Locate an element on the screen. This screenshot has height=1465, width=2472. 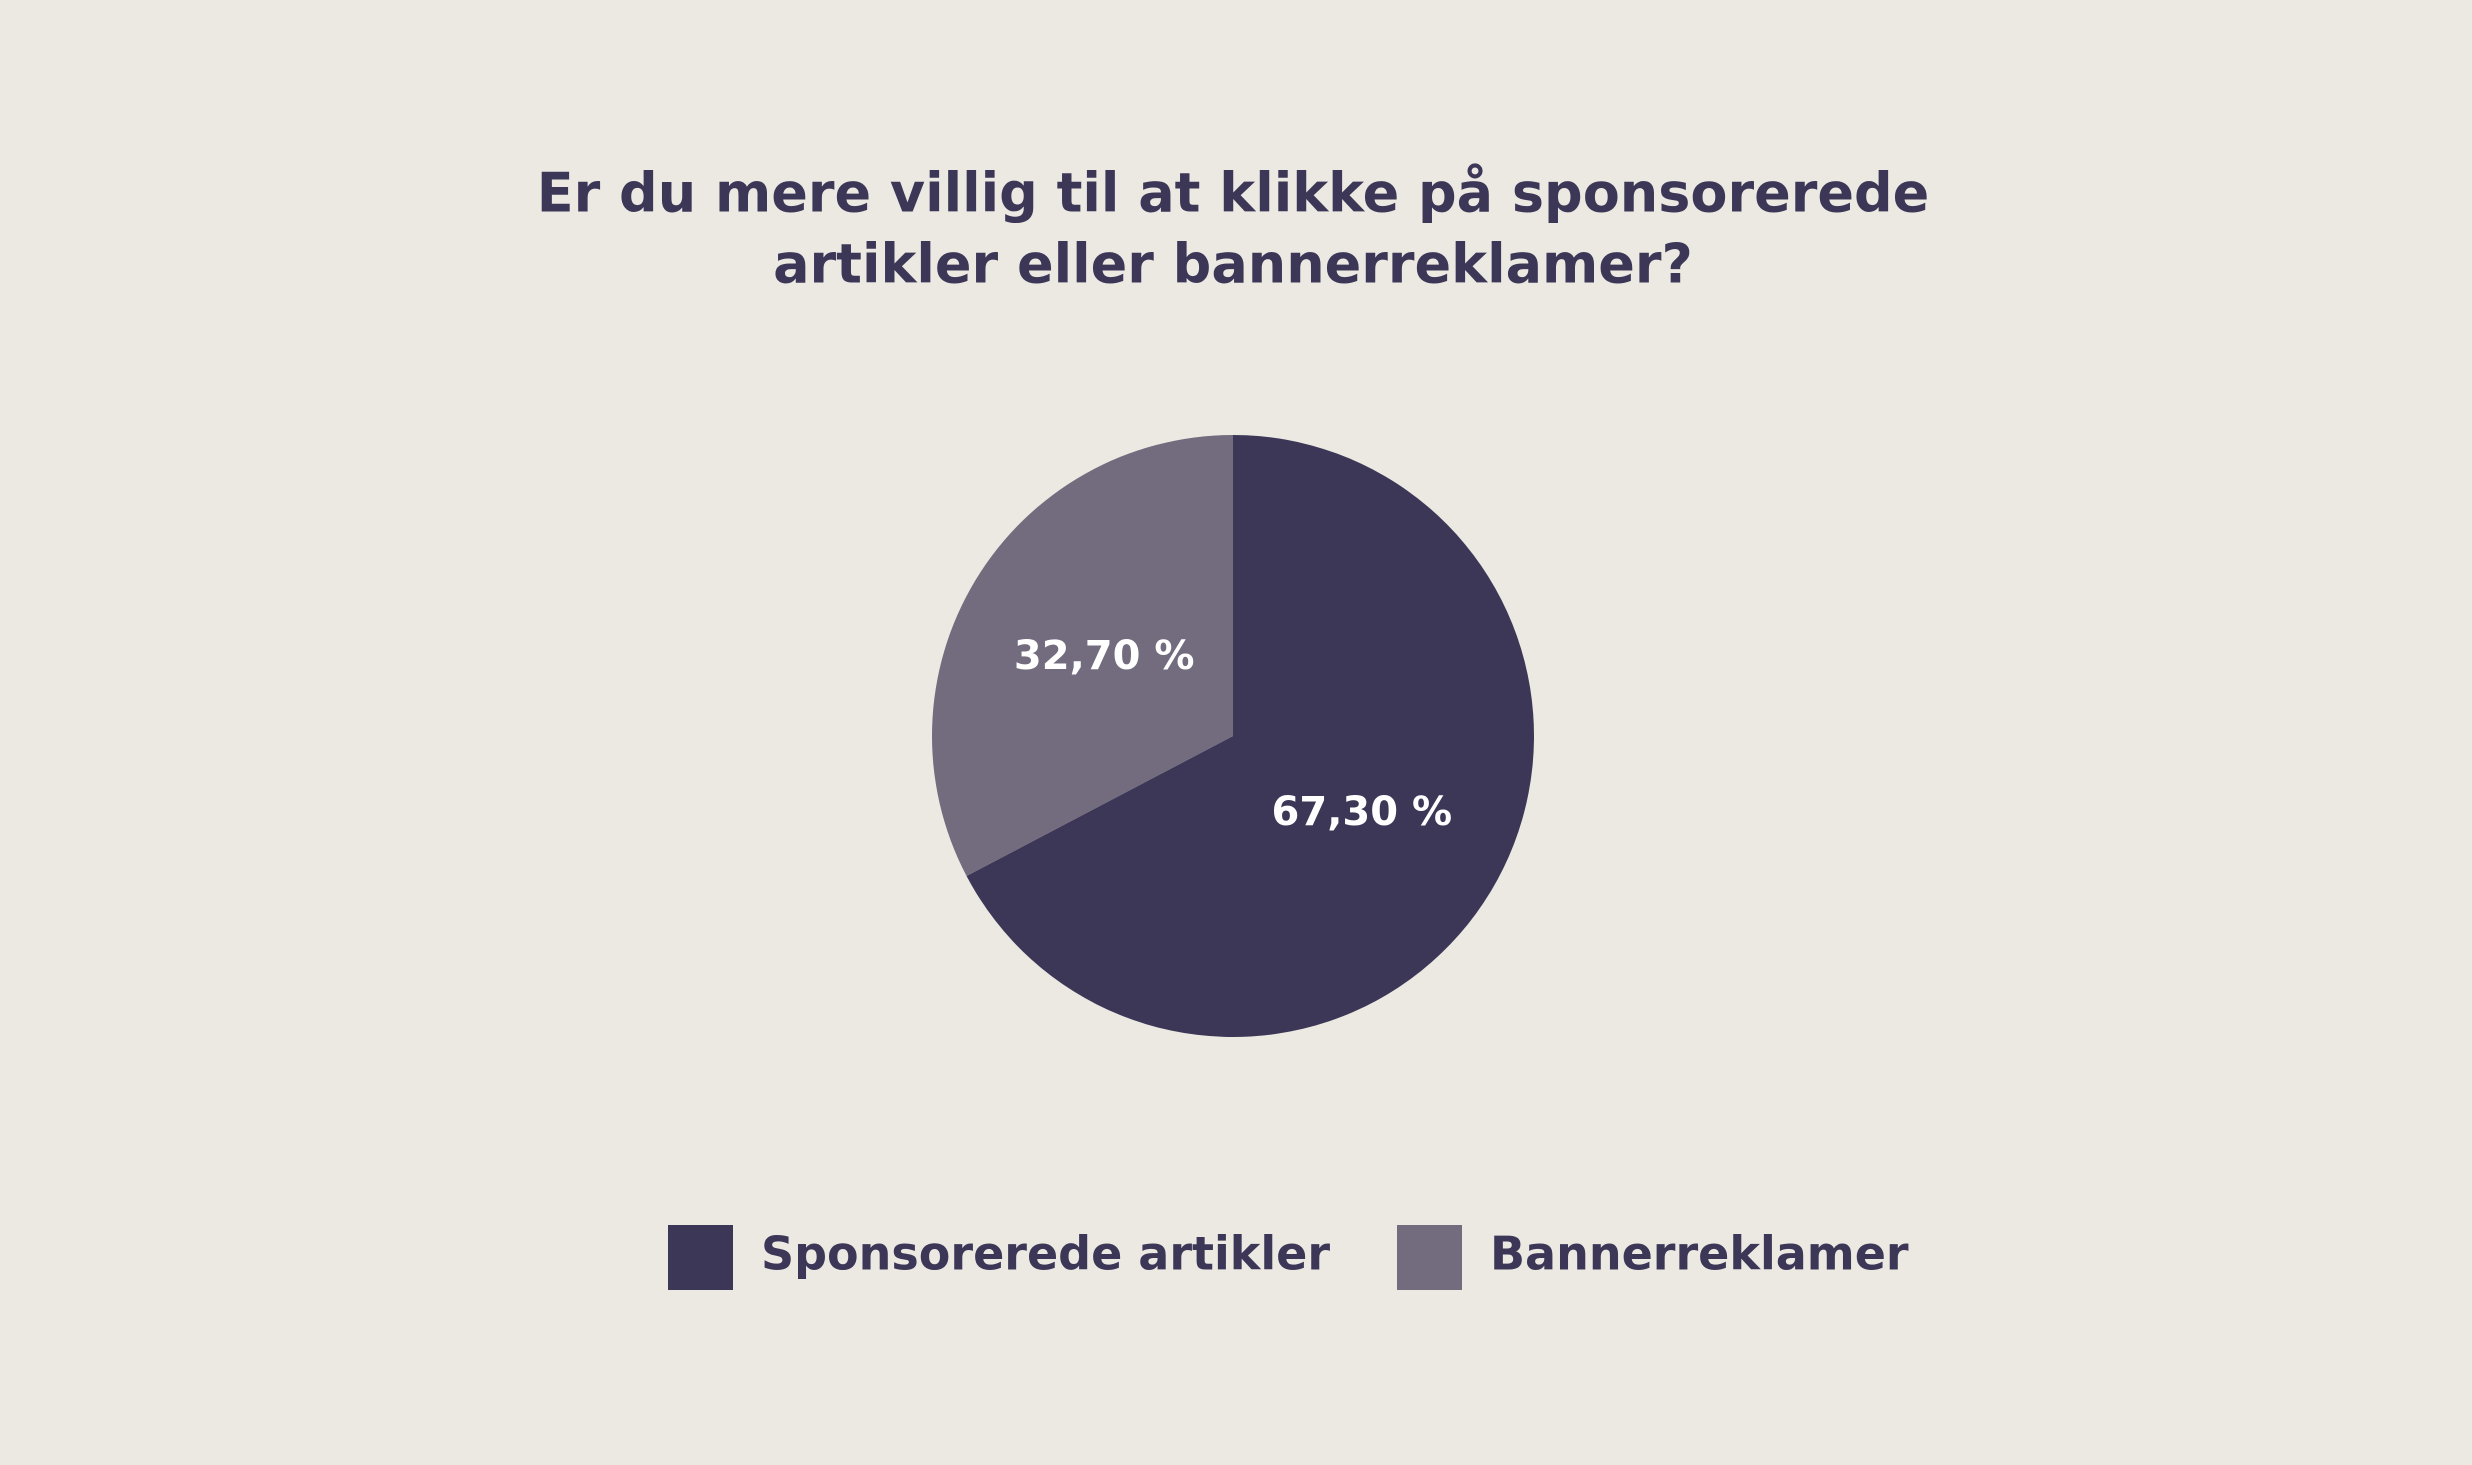
legend-label: Bannerreklamer is located at coordinates (1699, 1254).